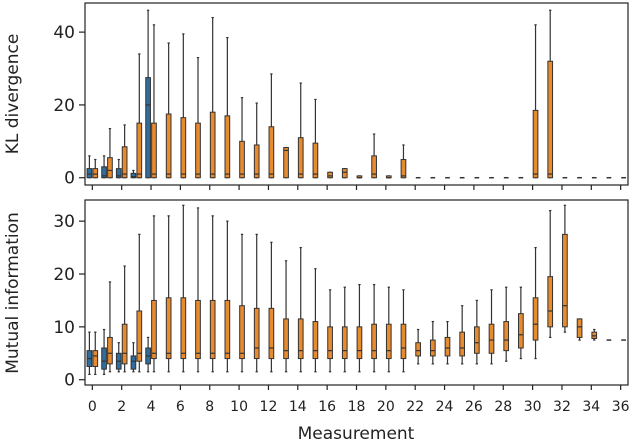  I want to click on x-axis-label: Measurement, so click(356, 434).